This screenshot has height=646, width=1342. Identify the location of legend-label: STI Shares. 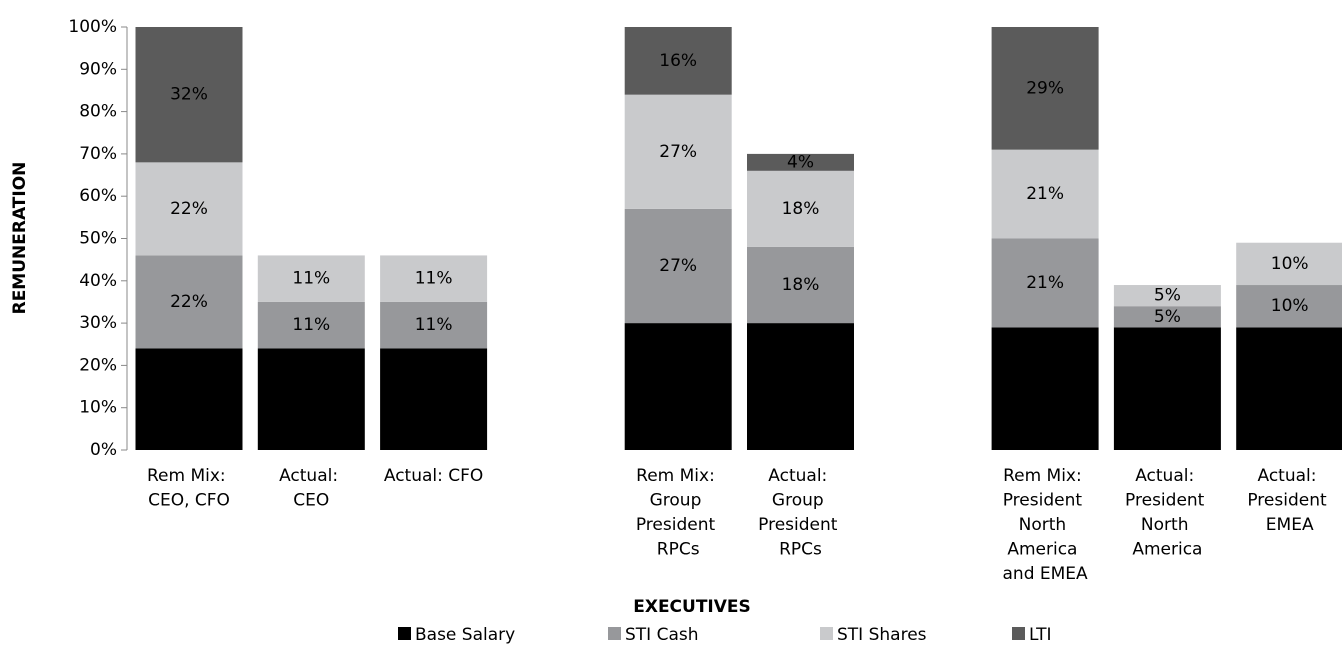
(882, 635).